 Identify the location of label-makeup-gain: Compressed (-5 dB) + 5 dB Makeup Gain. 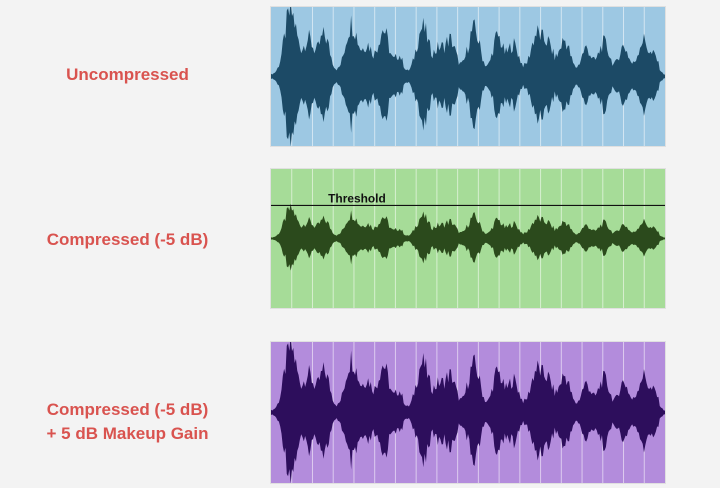
(127, 422).